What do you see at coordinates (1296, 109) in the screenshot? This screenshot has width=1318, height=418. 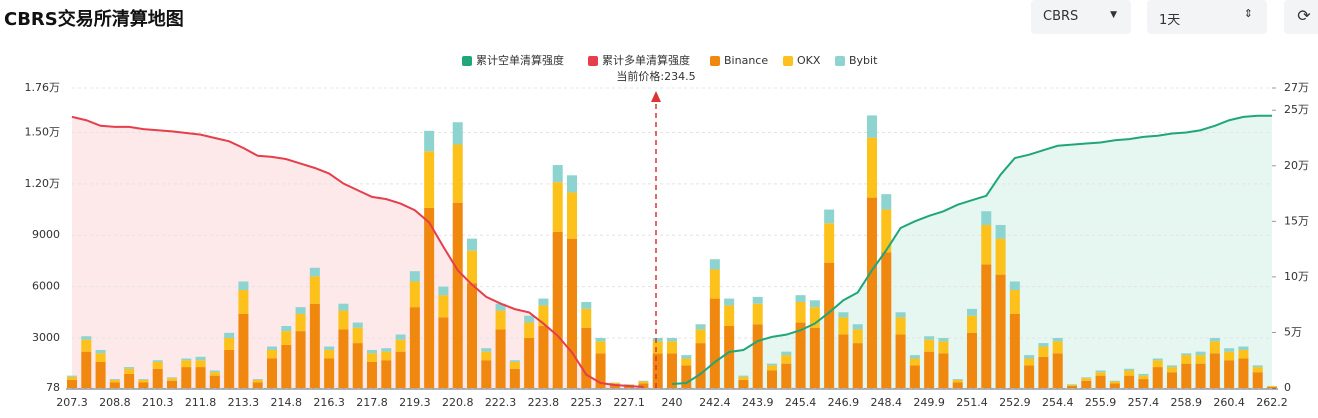 I see `y2-tick-label: 25万` at bounding box center [1296, 109].